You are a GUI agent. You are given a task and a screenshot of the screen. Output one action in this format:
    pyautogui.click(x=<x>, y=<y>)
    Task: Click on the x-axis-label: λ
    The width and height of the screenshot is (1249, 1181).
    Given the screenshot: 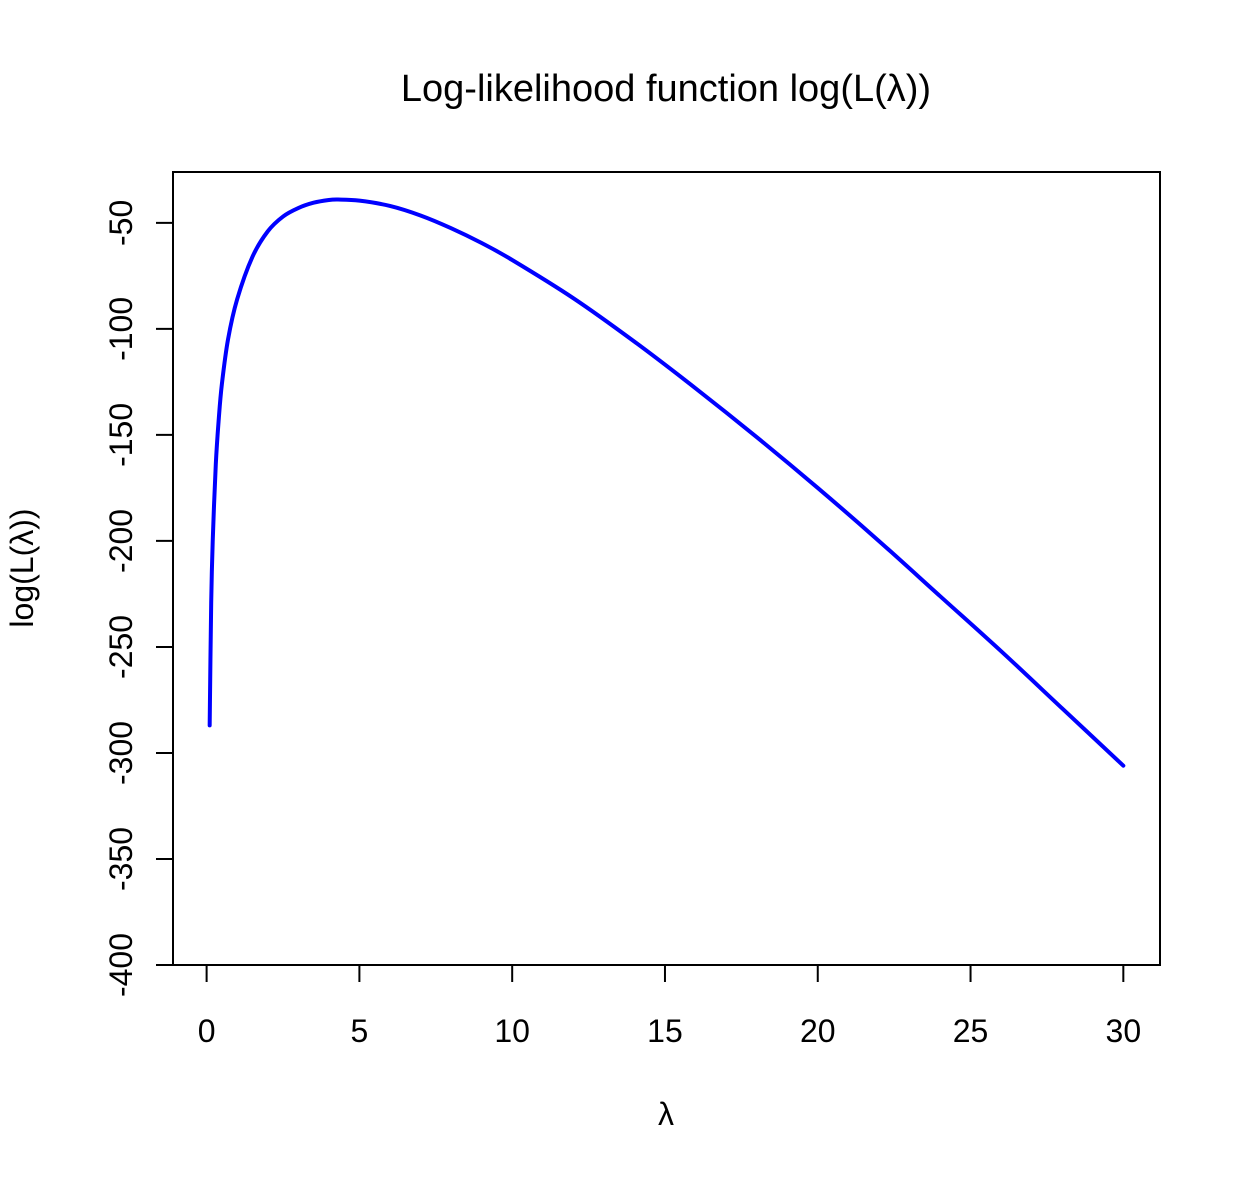 What is the action you would take?
    pyautogui.click(x=666, y=1114)
    